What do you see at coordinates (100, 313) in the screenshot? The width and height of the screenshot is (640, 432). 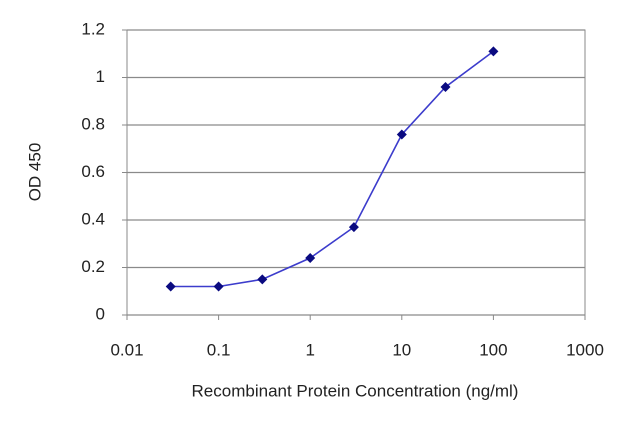 I see `y-tick-label: 0` at bounding box center [100, 313].